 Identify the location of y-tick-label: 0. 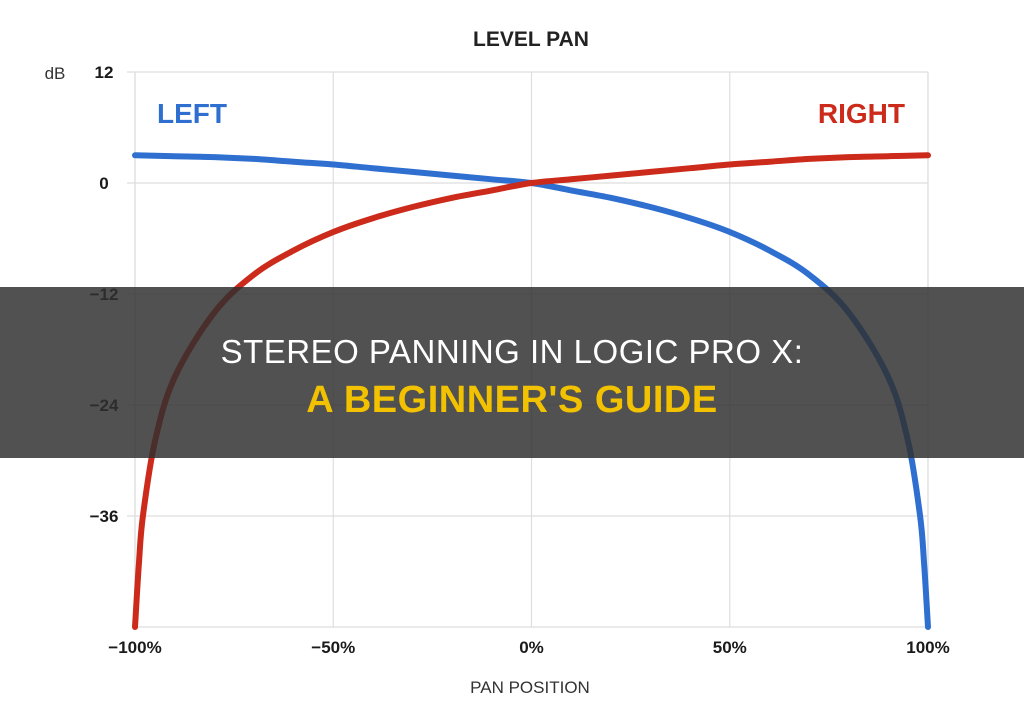
(103, 183).